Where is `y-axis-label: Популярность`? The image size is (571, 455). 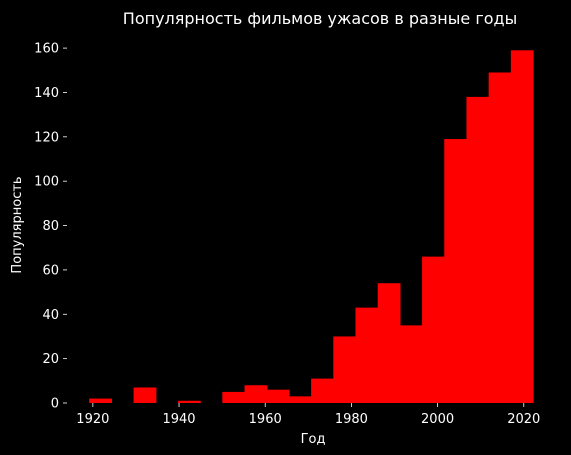
y-axis-label: Популярность is located at coordinates (17, 224).